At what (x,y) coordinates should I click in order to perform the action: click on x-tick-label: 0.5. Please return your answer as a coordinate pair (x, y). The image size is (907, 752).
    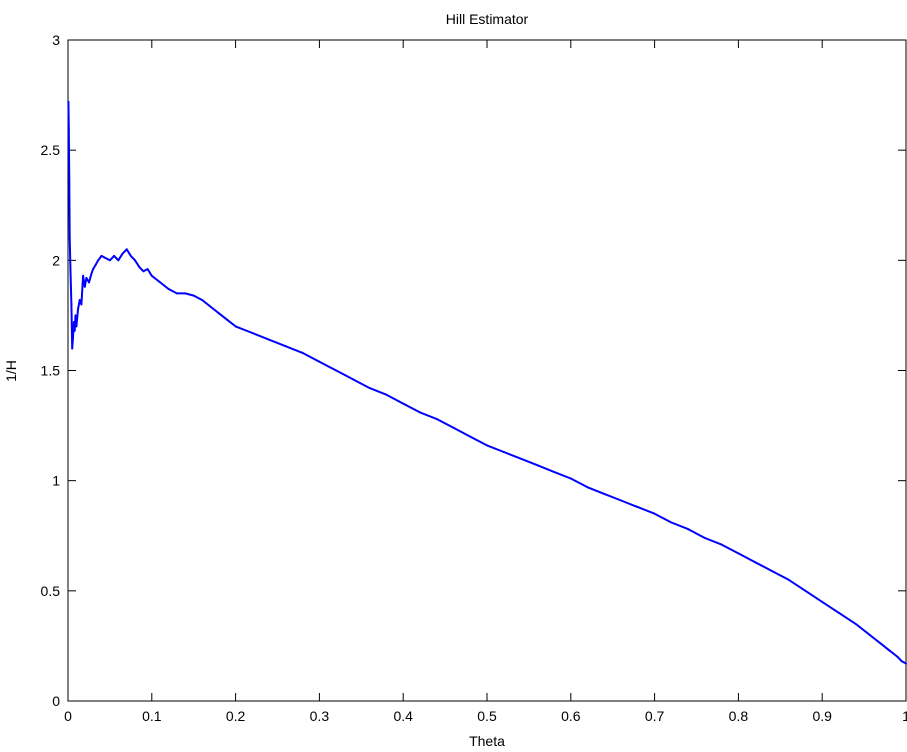
    Looking at the image, I should click on (487, 716).